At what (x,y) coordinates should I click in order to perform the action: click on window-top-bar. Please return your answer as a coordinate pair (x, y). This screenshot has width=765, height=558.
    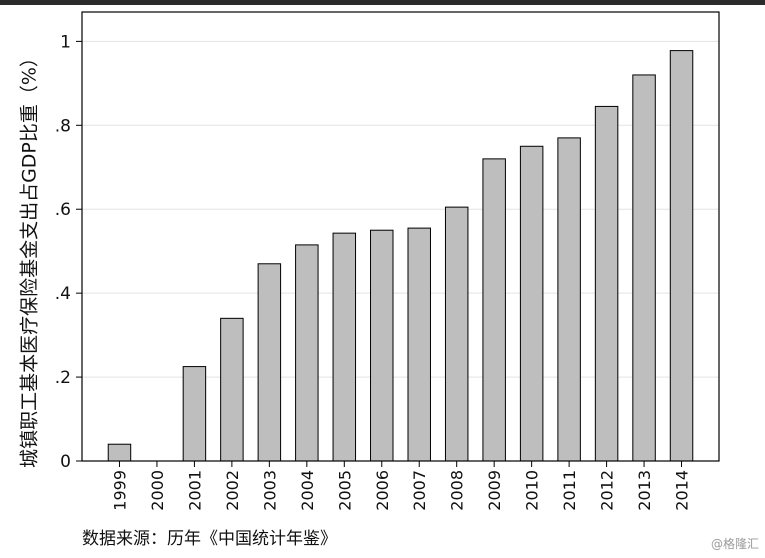
    Looking at the image, I should click on (382, 2).